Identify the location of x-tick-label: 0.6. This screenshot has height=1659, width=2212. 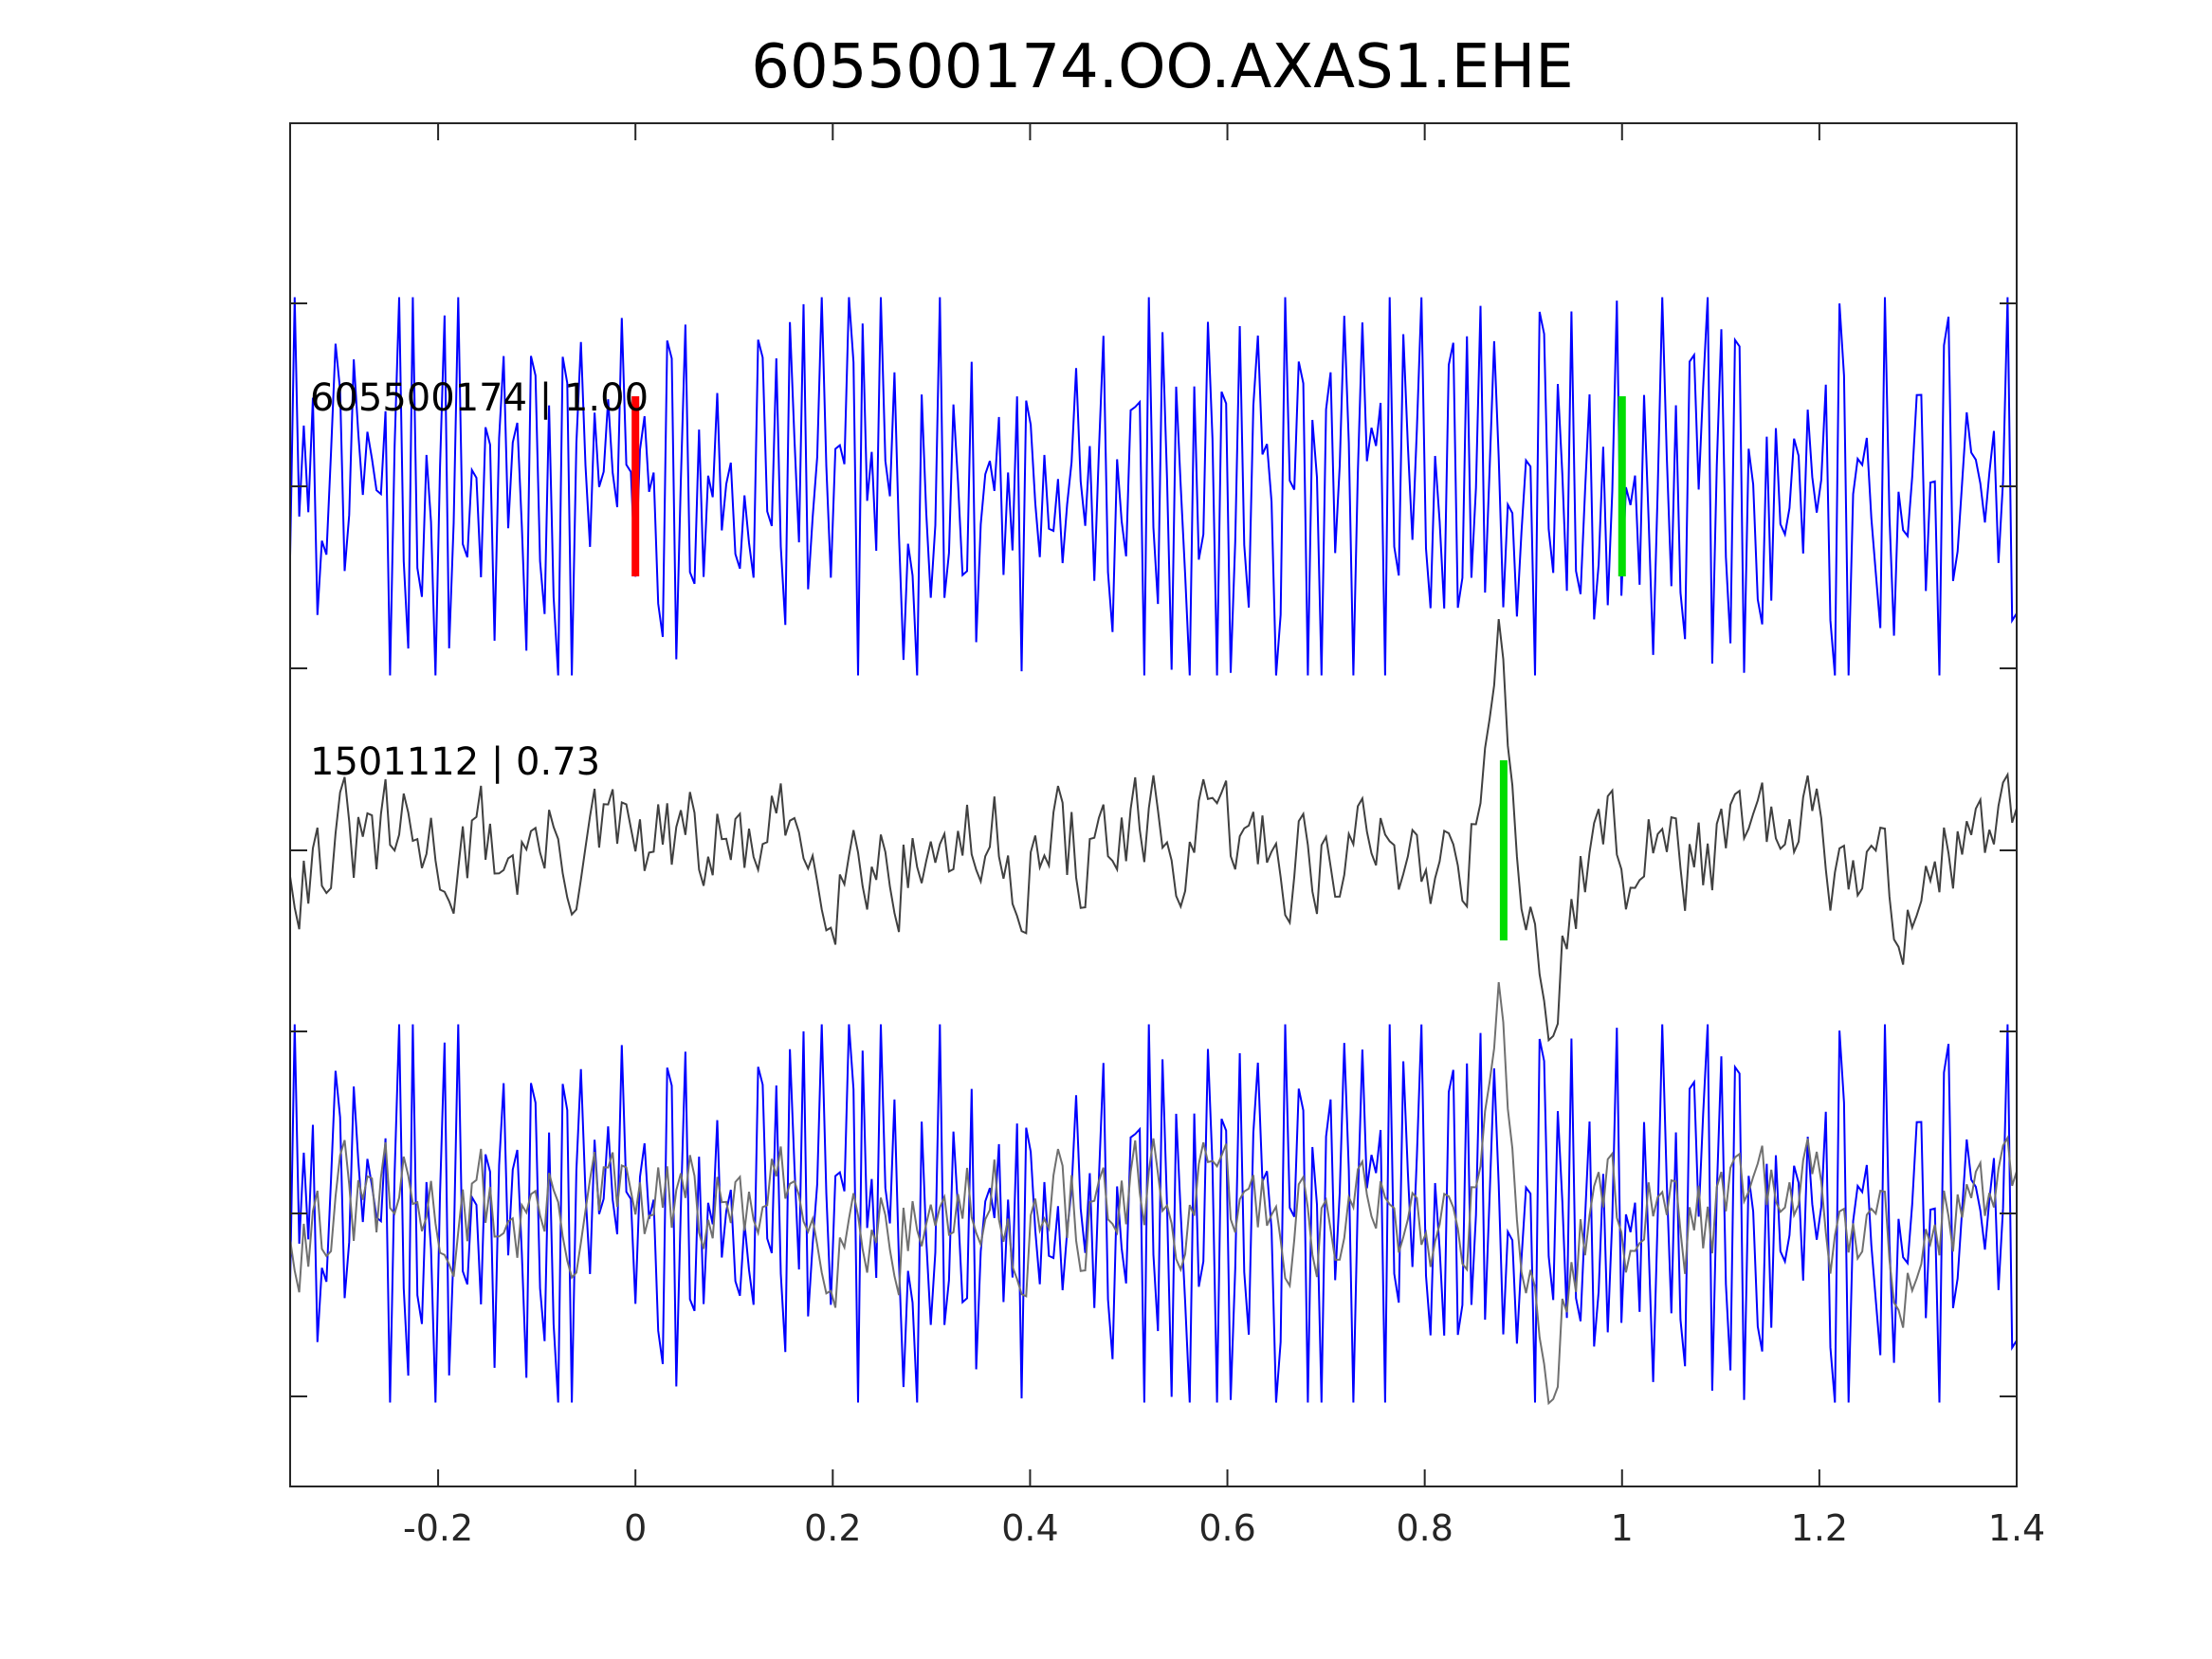
(1226, 1528).